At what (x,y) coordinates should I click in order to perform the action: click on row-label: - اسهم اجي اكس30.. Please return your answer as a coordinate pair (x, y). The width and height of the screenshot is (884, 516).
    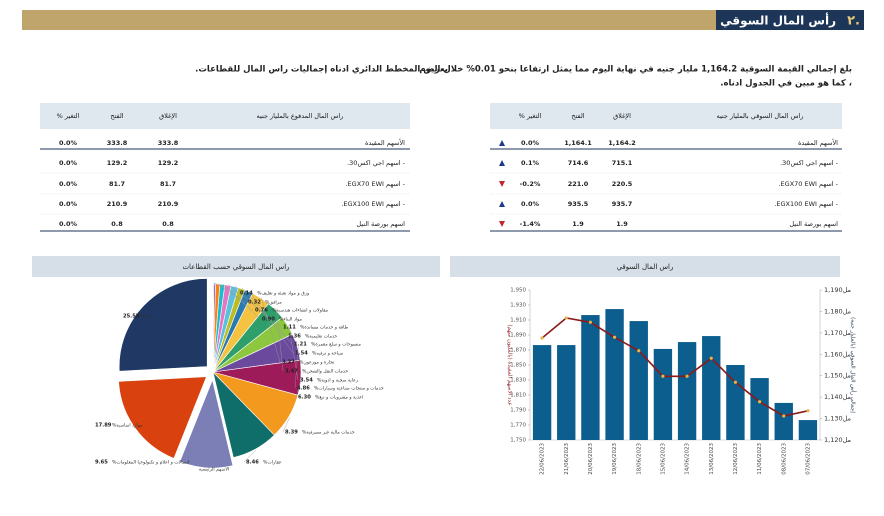
    Looking at the image, I should click on (376, 163).